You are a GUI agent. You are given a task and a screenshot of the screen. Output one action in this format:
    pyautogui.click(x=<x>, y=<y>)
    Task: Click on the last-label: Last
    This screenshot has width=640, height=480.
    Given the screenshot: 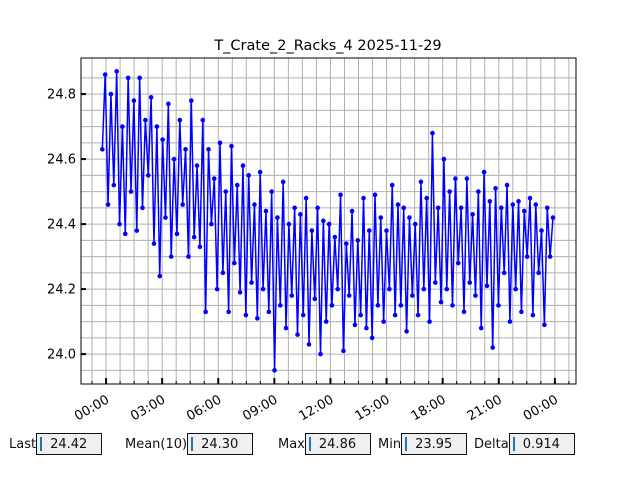 What is the action you would take?
    pyautogui.click(x=23, y=444)
    